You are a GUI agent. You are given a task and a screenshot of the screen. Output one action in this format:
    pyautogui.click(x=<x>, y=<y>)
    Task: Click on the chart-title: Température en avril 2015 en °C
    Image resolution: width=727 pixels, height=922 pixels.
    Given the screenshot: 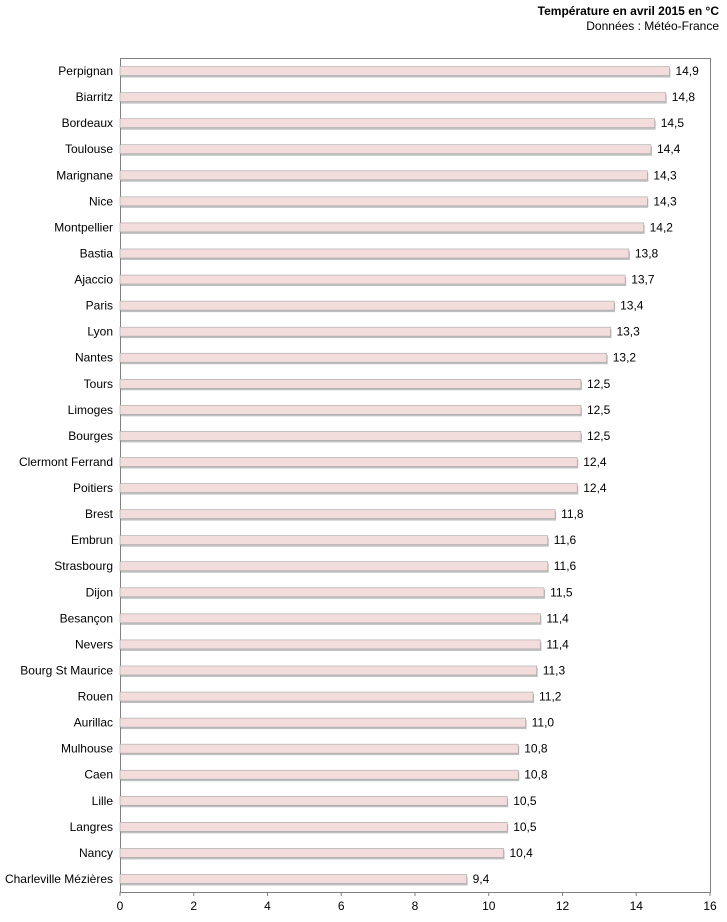 What is the action you would take?
    pyautogui.click(x=628, y=11)
    